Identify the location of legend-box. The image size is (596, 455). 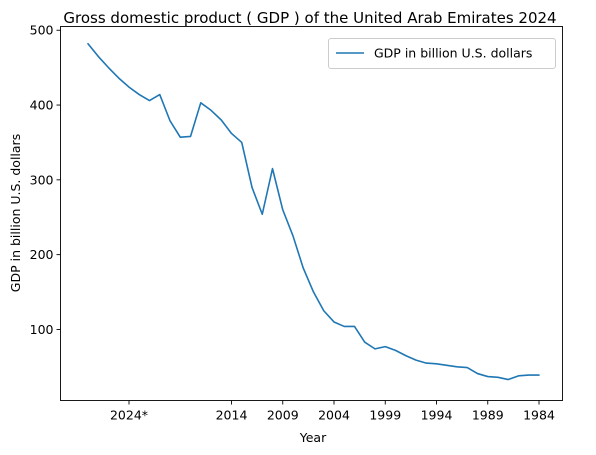
(442, 53).